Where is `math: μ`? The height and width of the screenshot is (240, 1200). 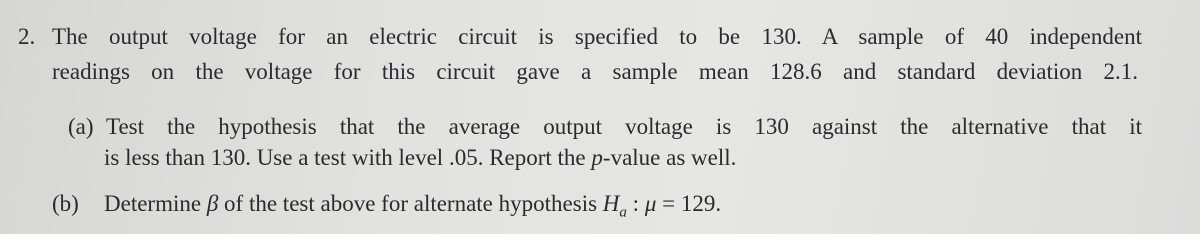
math: μ is located at coordinates (650, 203).